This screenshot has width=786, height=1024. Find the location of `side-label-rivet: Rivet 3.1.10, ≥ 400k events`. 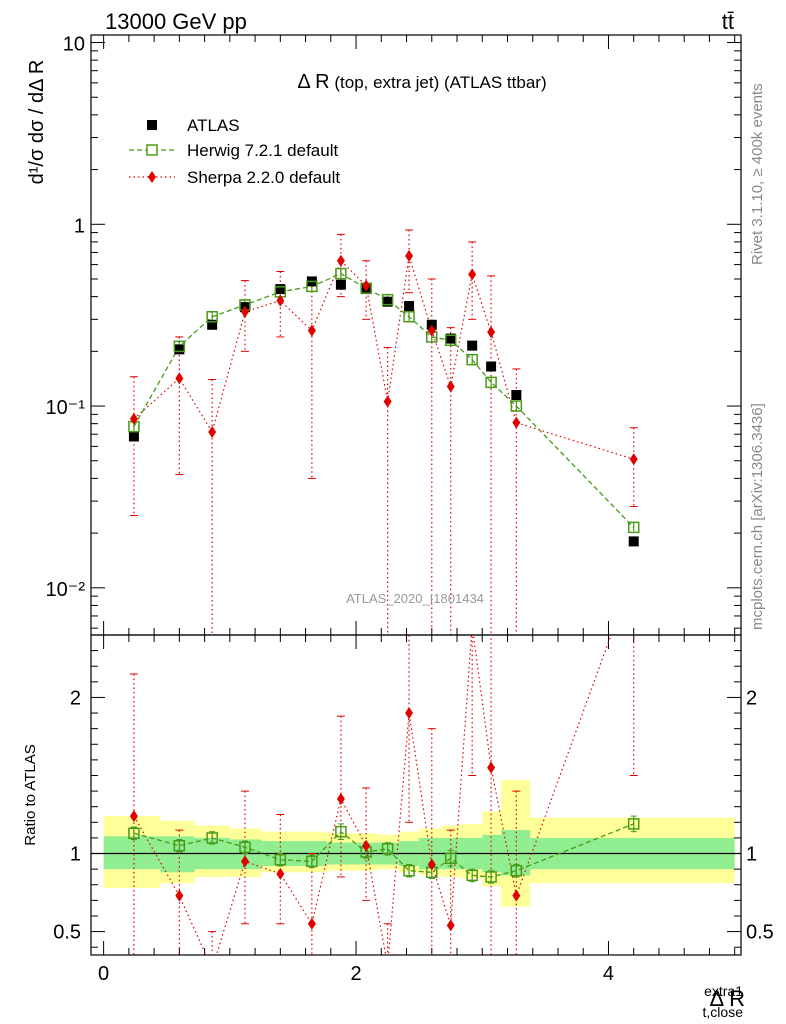

side-label-rivet: Rivet 3.1.10, ≥ 400k events is located at coordinates (757, 174).